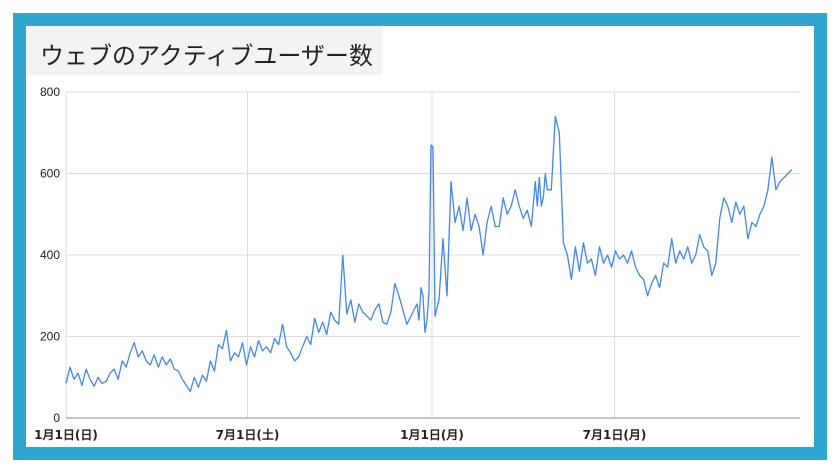 The image size is (840, 473). I want to click on chart-title: ウェブのアクティブユーザー数, so click(206, 56).